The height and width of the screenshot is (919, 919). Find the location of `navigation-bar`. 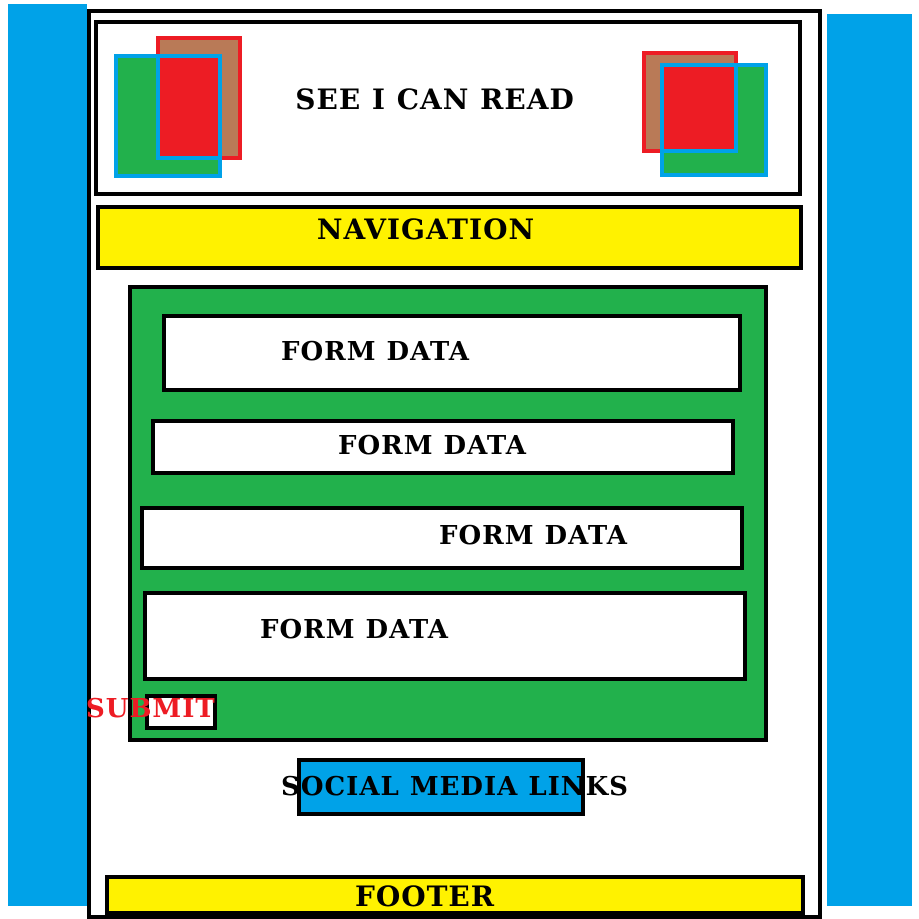

navigation-bar is located at coordinates (449, 237).